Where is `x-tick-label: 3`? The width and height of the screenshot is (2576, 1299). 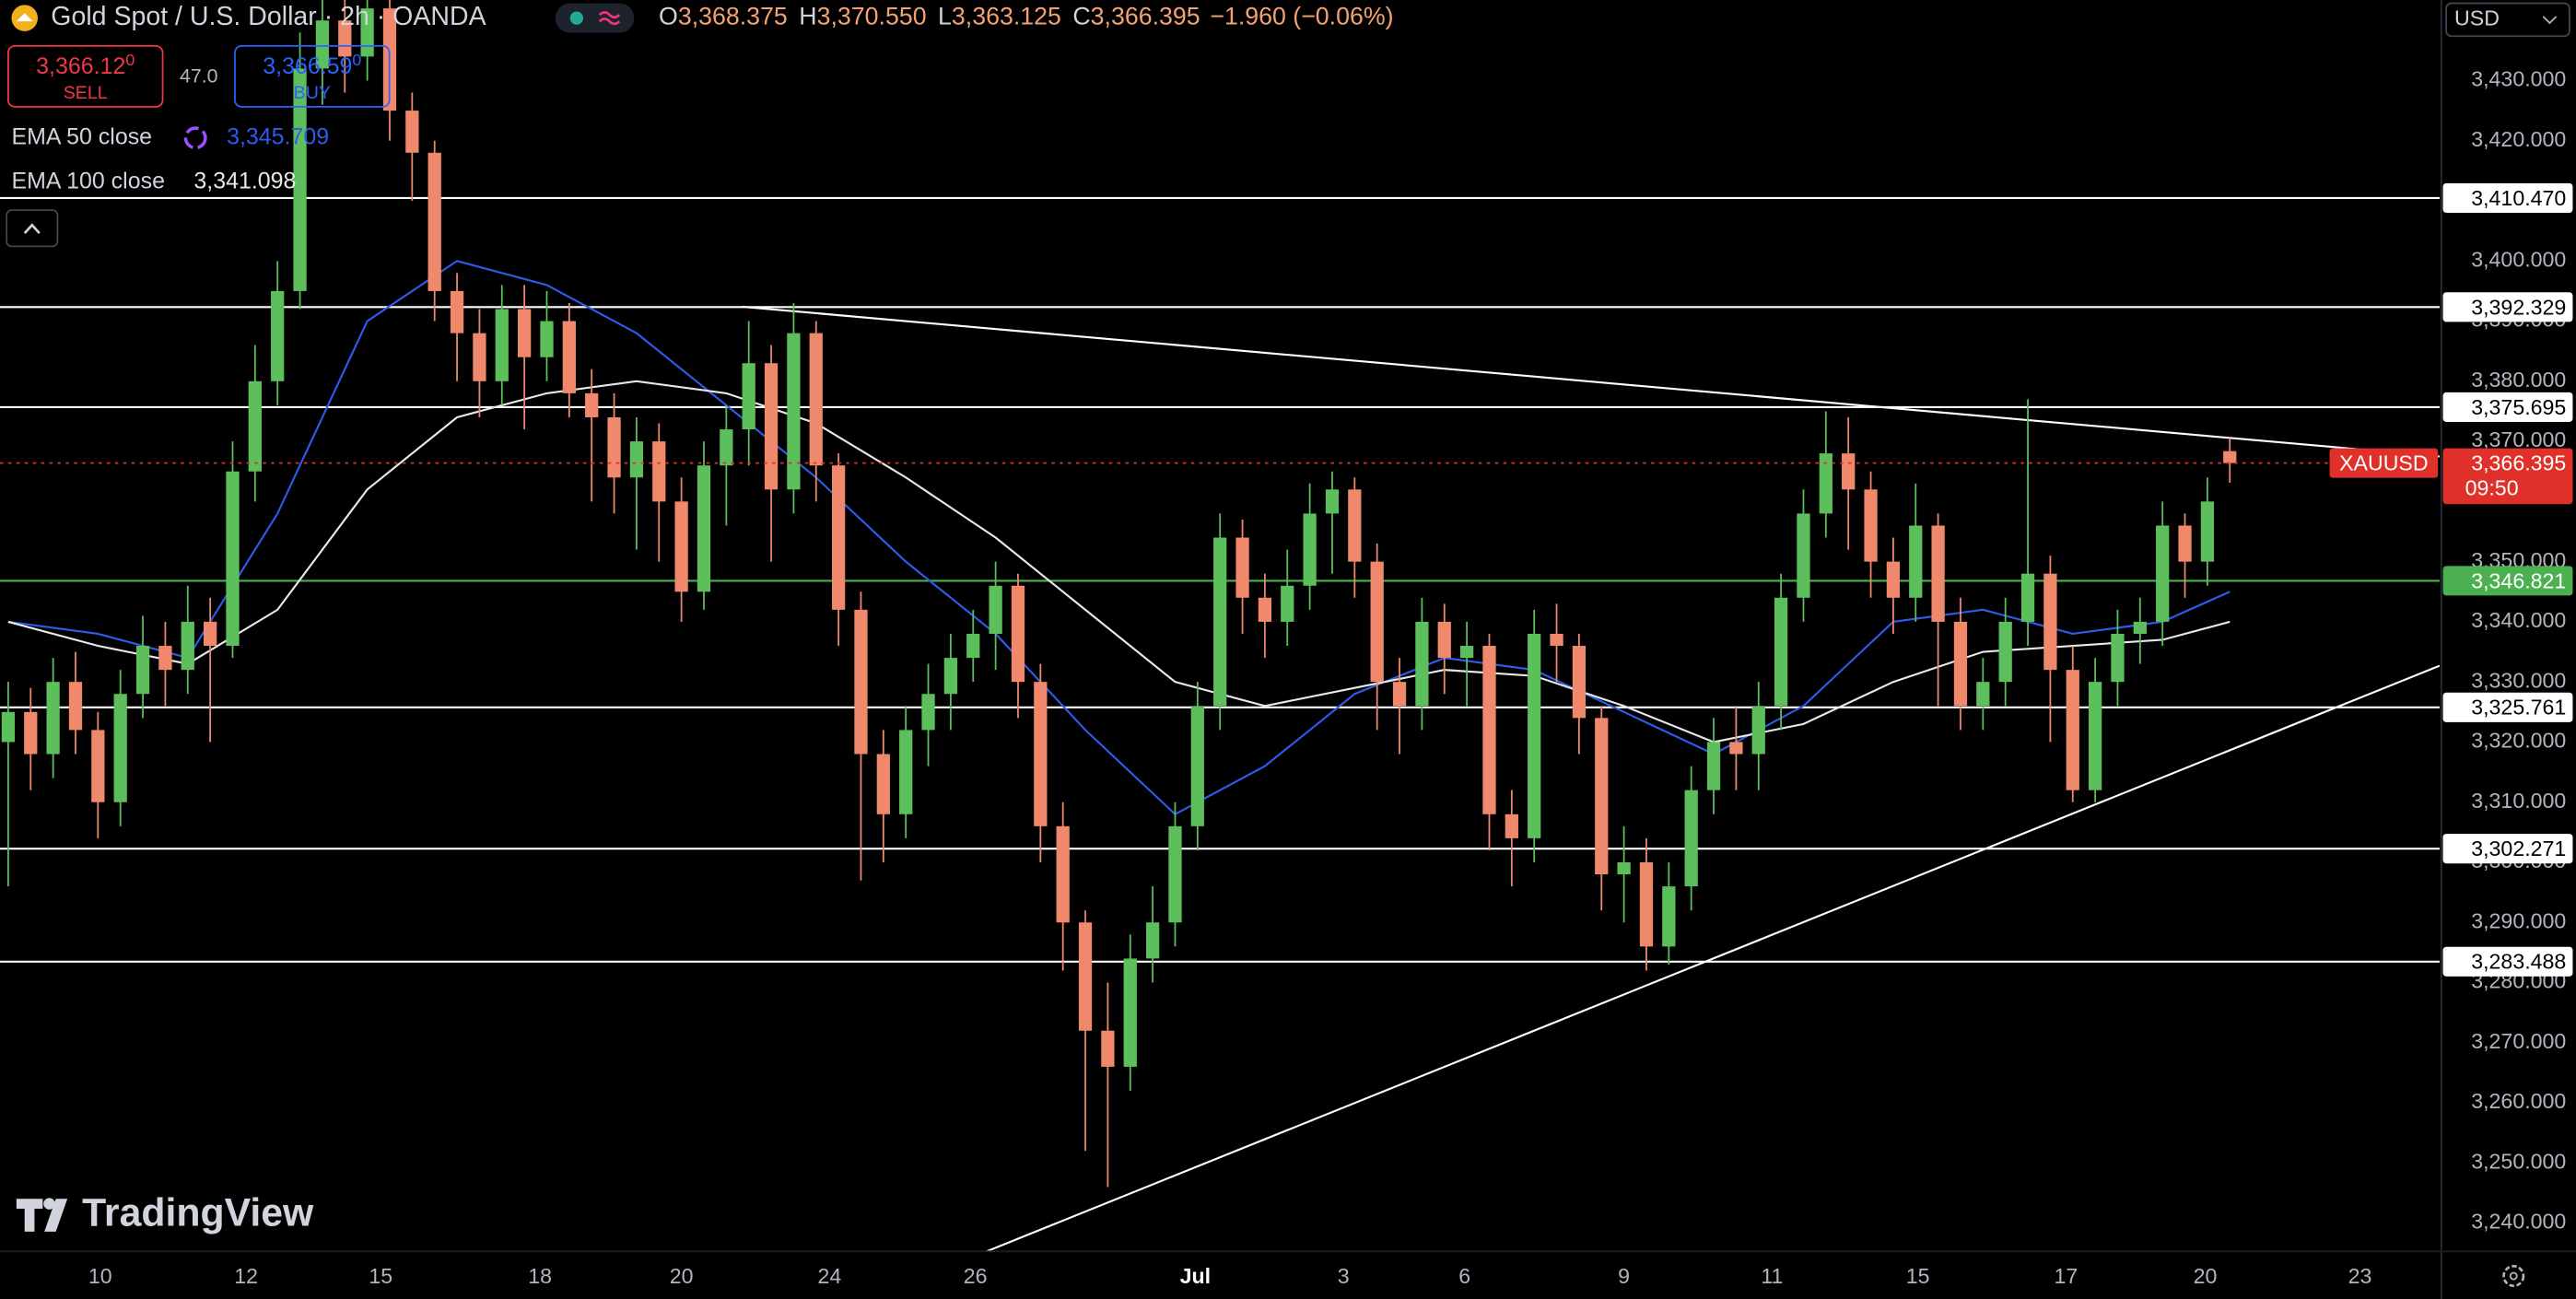
x-tick-label: 3 is located at coordinates (1344, 1276).